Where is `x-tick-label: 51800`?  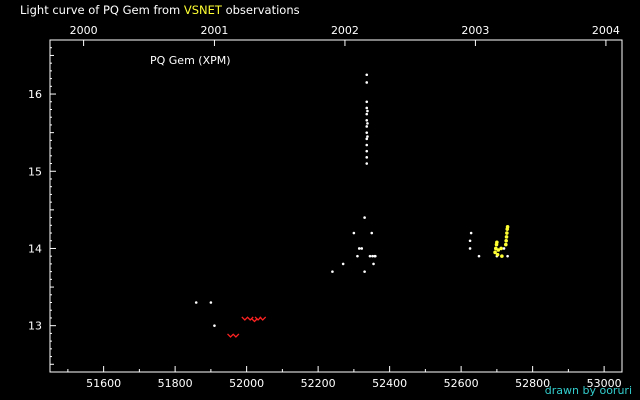
x-tick-label: 51800 is located at coordinates (175, 383).